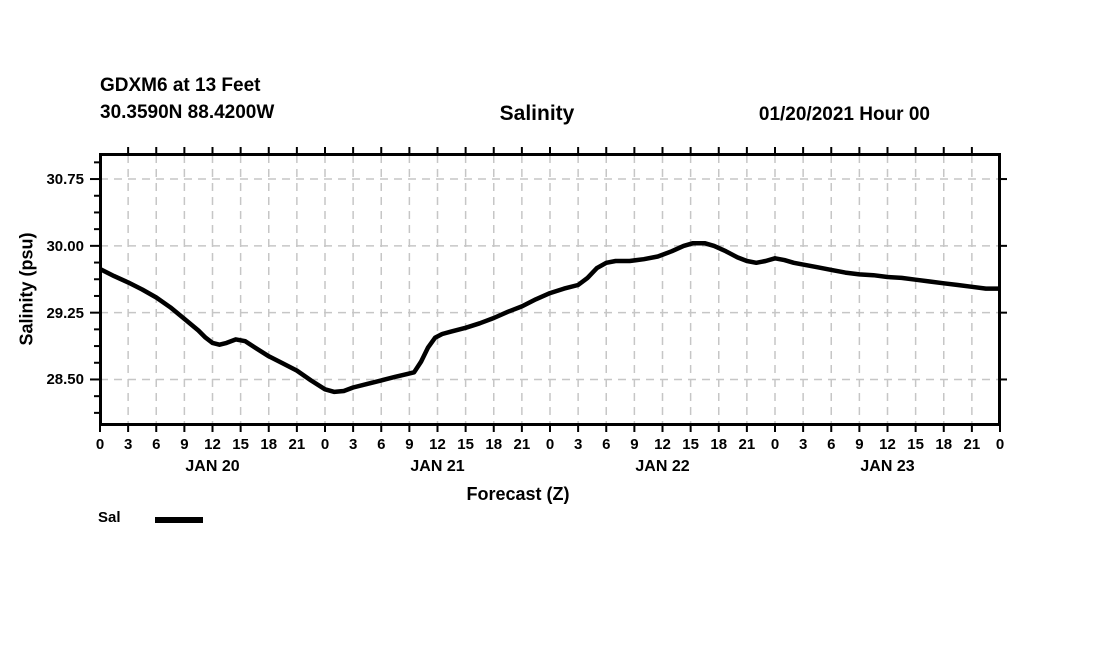 This screenshot has width=1100, height=650. I want to click on y-tick-label: 30.75, so click(65, 180).